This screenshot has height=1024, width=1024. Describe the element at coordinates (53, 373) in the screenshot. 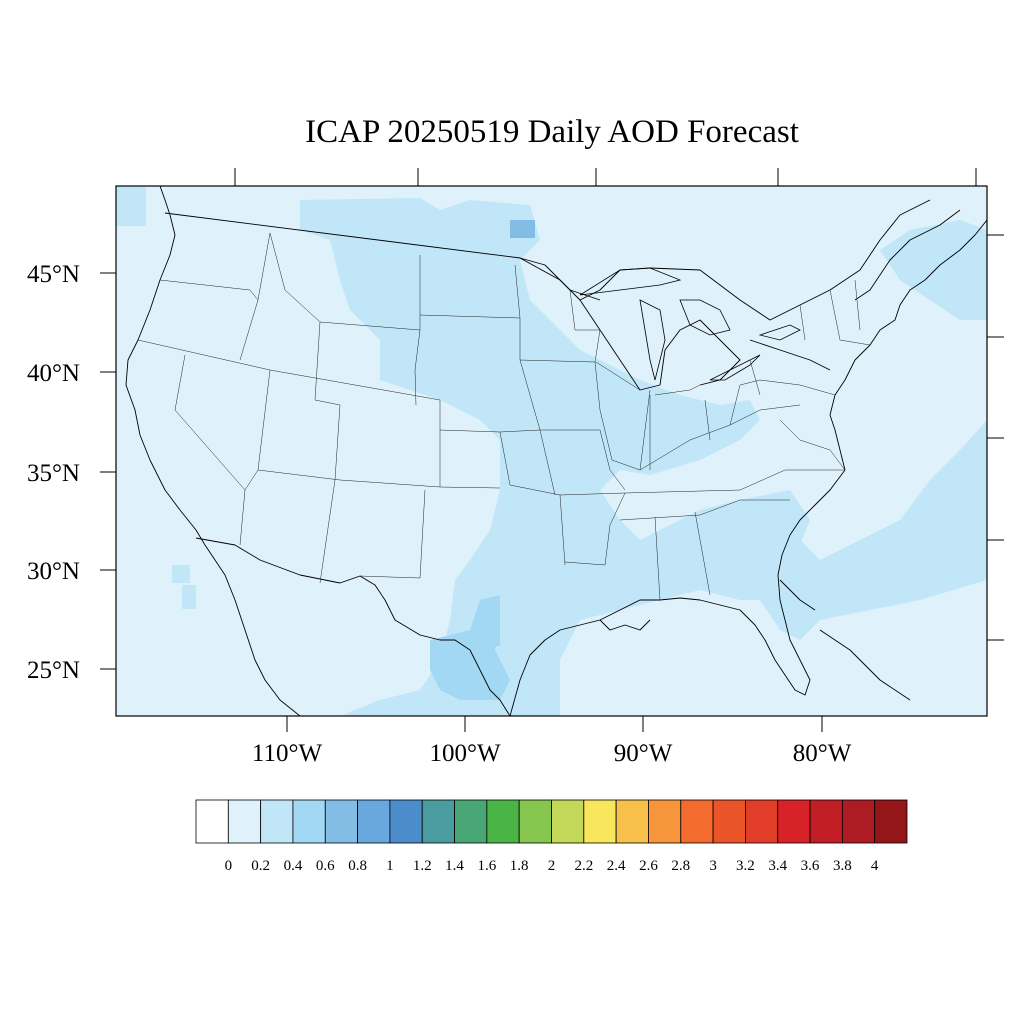

I see `lat-label: 40°N` at that location.